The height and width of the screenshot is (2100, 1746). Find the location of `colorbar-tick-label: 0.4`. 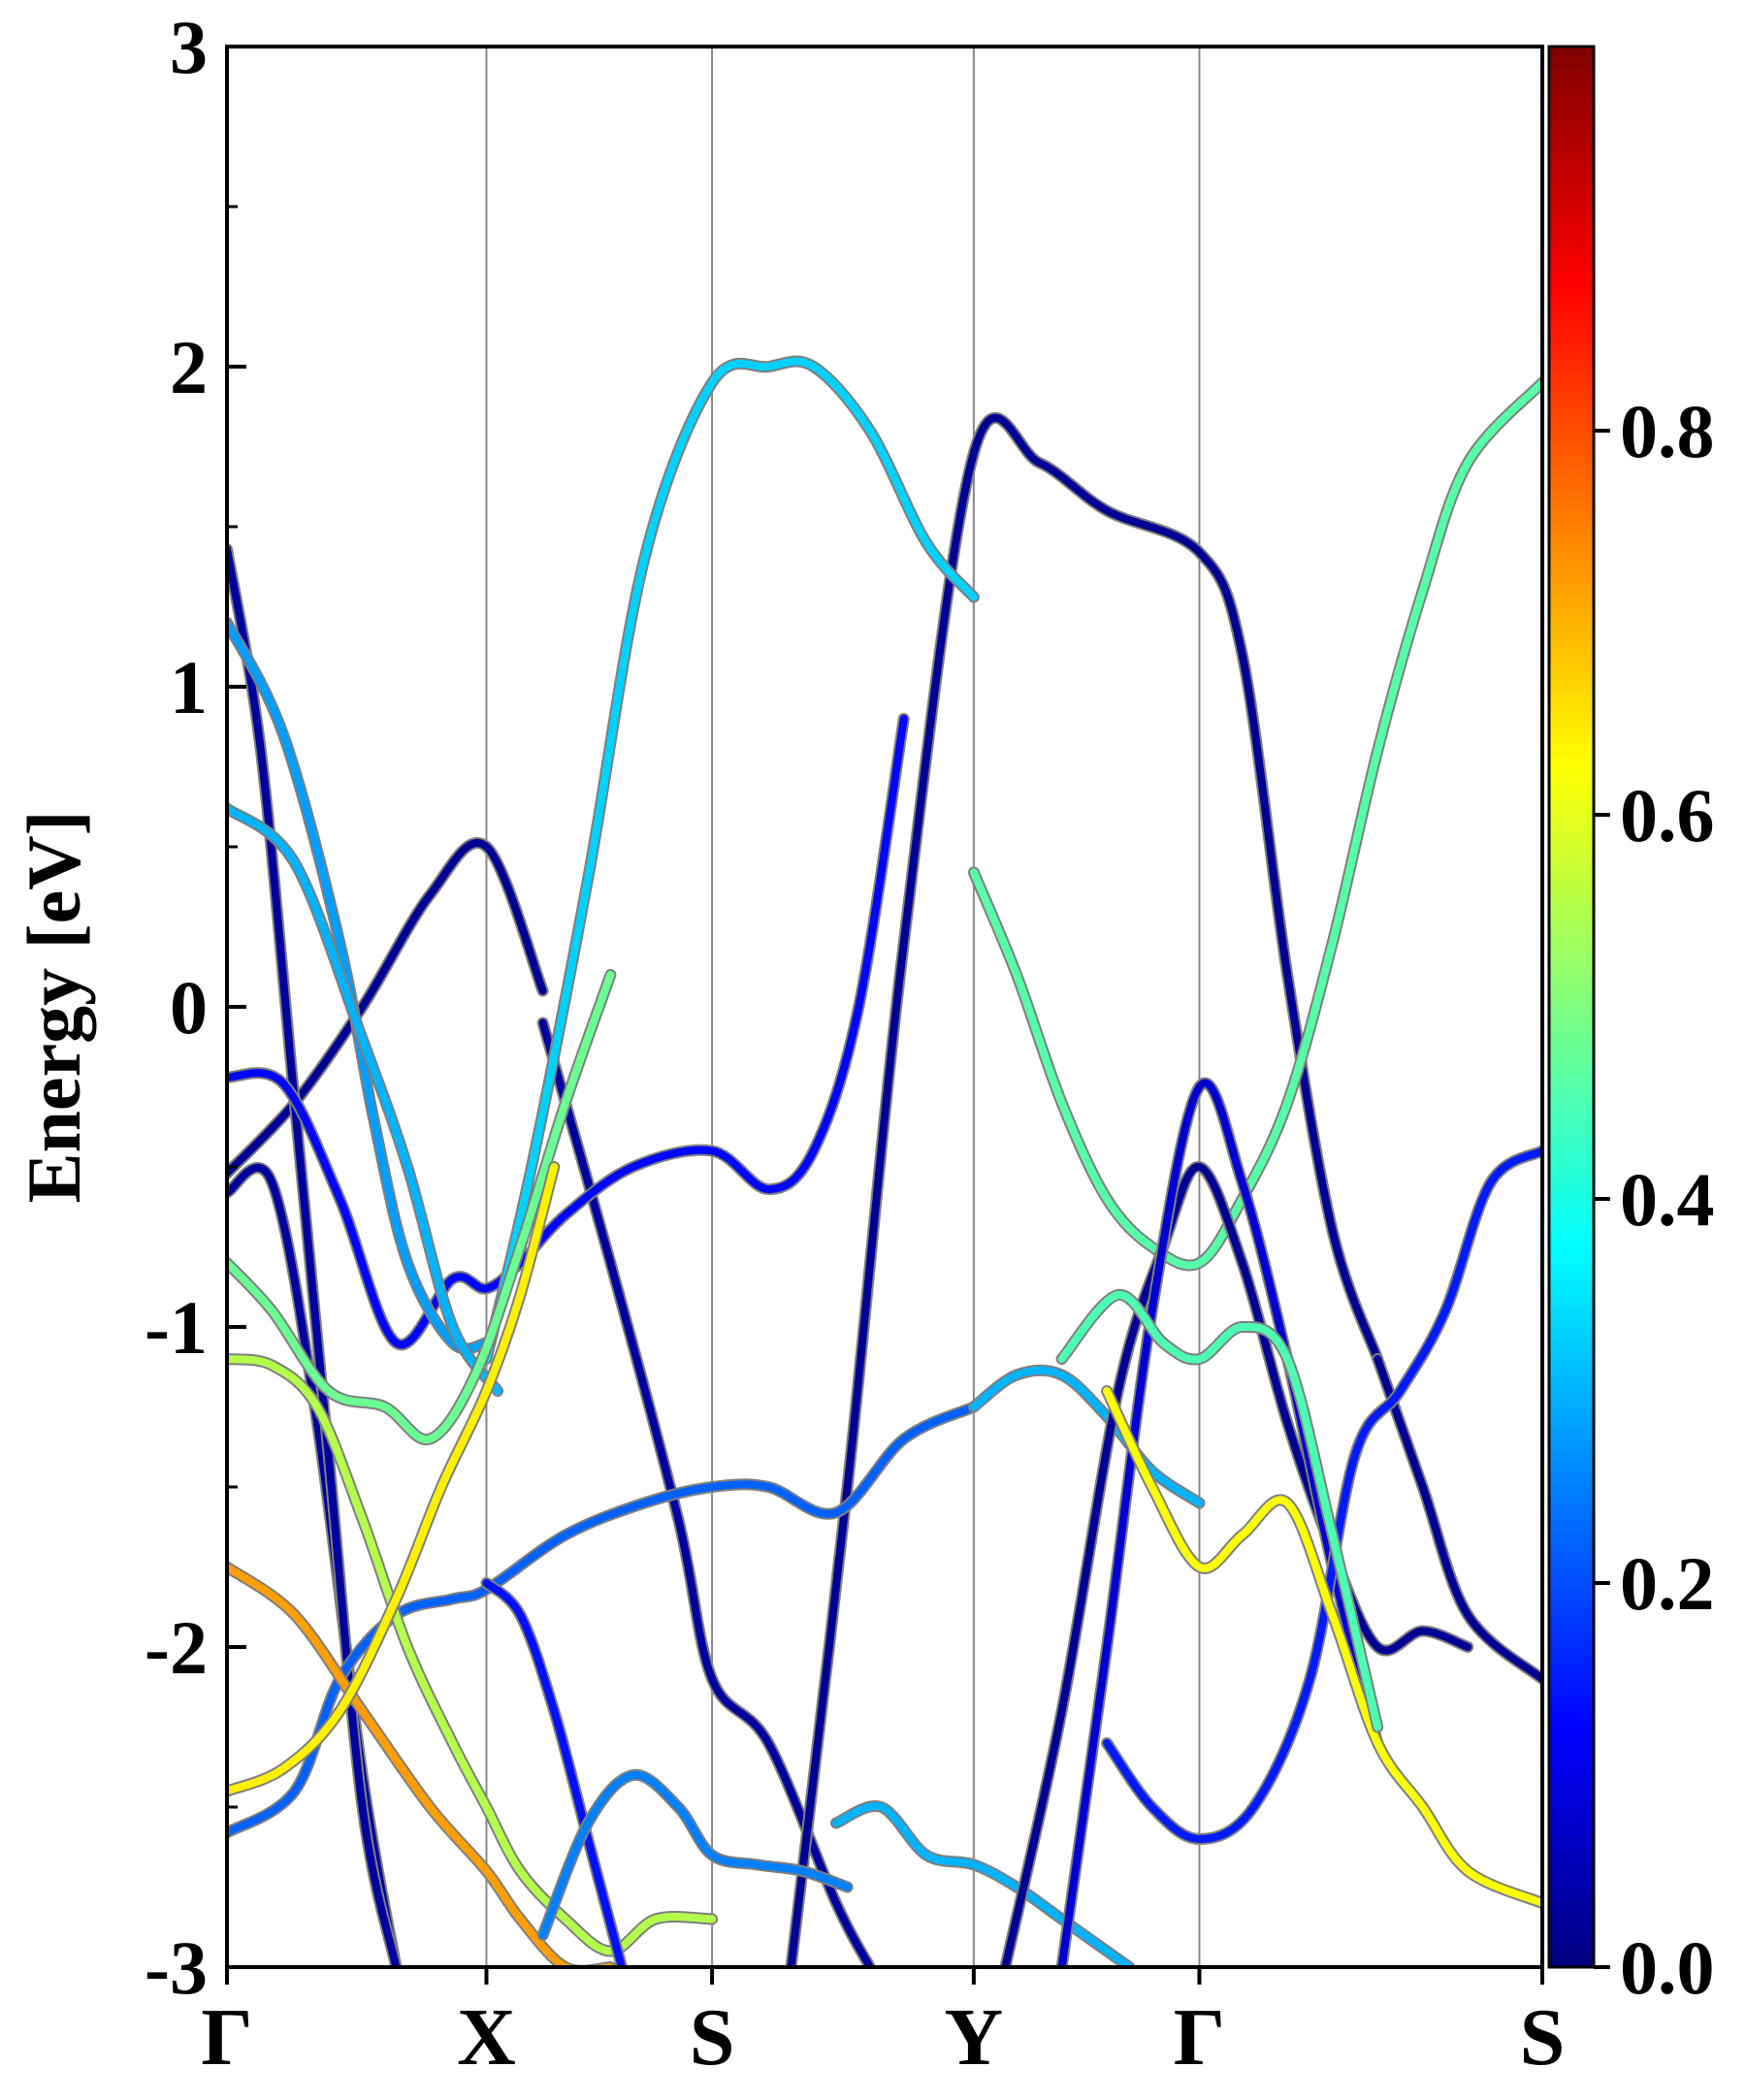

colorbar-tick-label: 0.4 is located at coordinates (1667, 1199).